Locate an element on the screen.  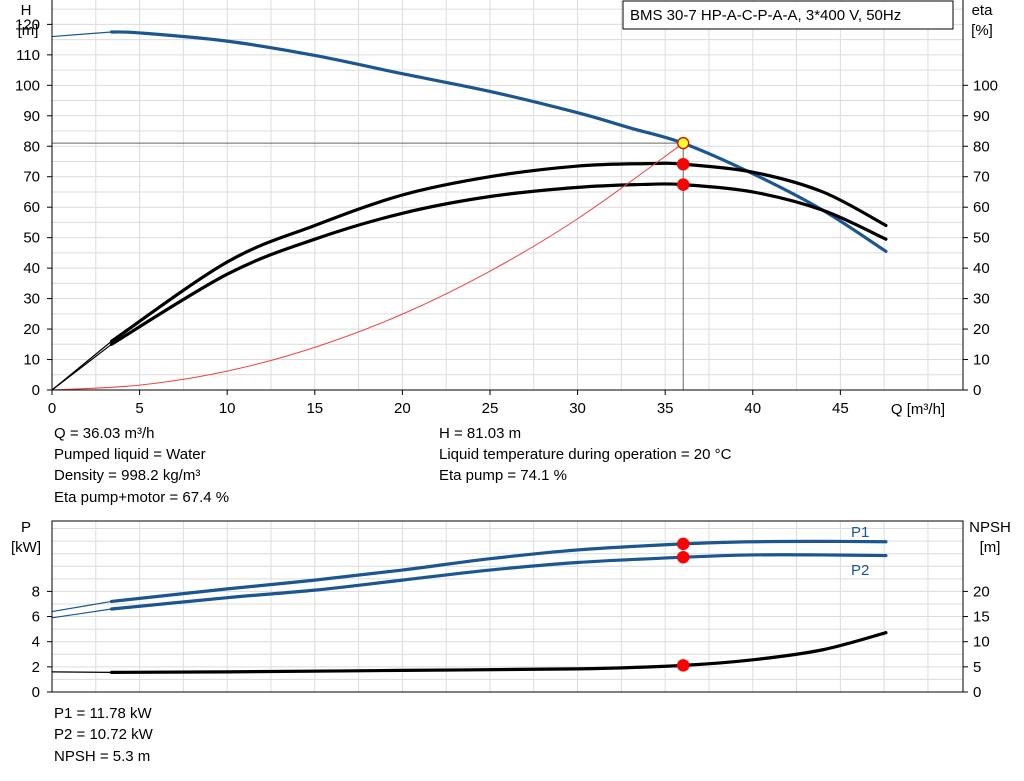
eta-tick-label: 50 is located at coordinates (981, 238).